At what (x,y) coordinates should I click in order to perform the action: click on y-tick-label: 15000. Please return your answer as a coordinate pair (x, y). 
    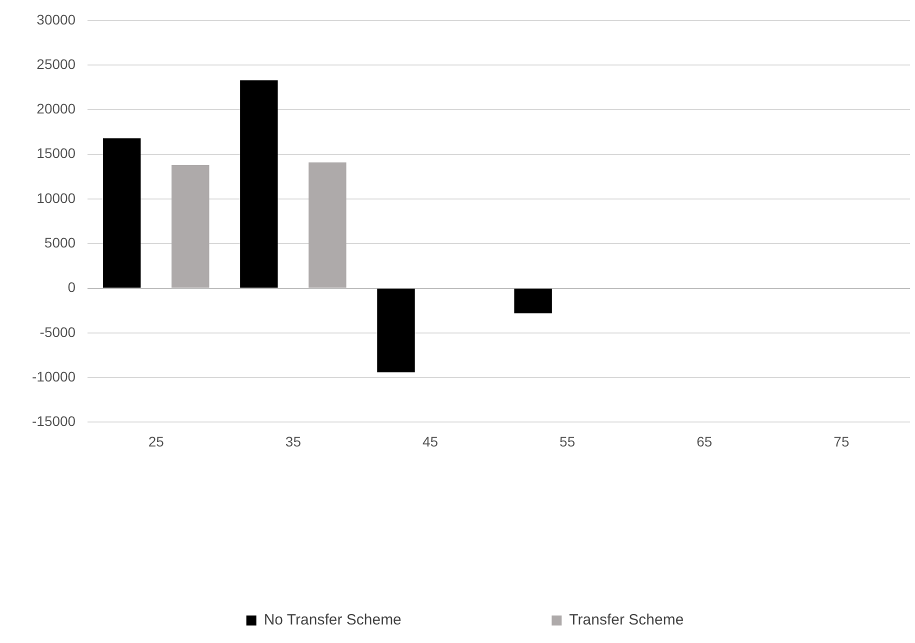
    Looking at the image, I should click on (56, 153).